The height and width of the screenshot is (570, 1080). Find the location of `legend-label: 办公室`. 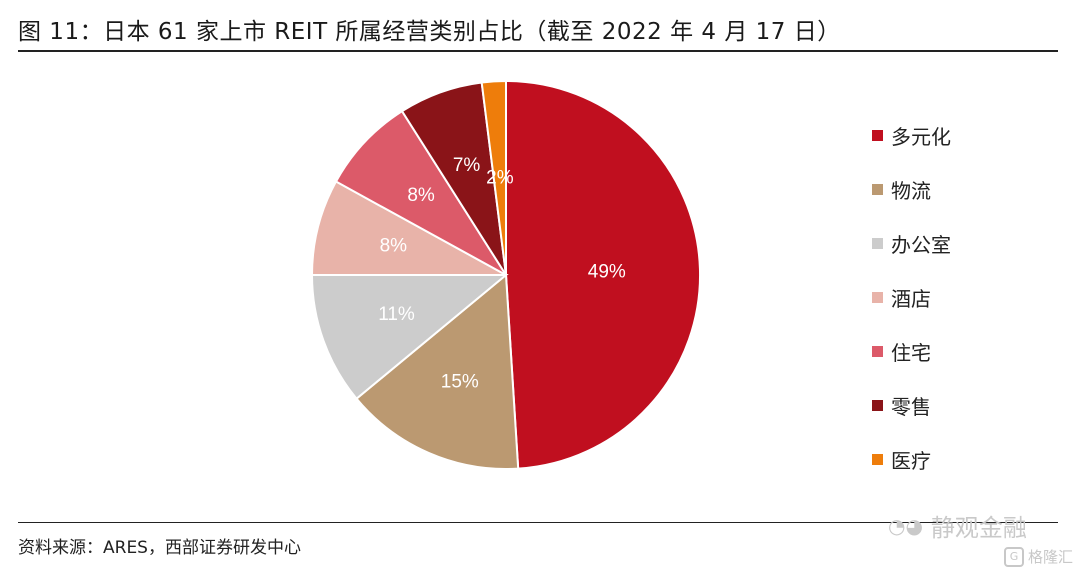

legend-label: 办公室 is located at coordinates (921, 244).